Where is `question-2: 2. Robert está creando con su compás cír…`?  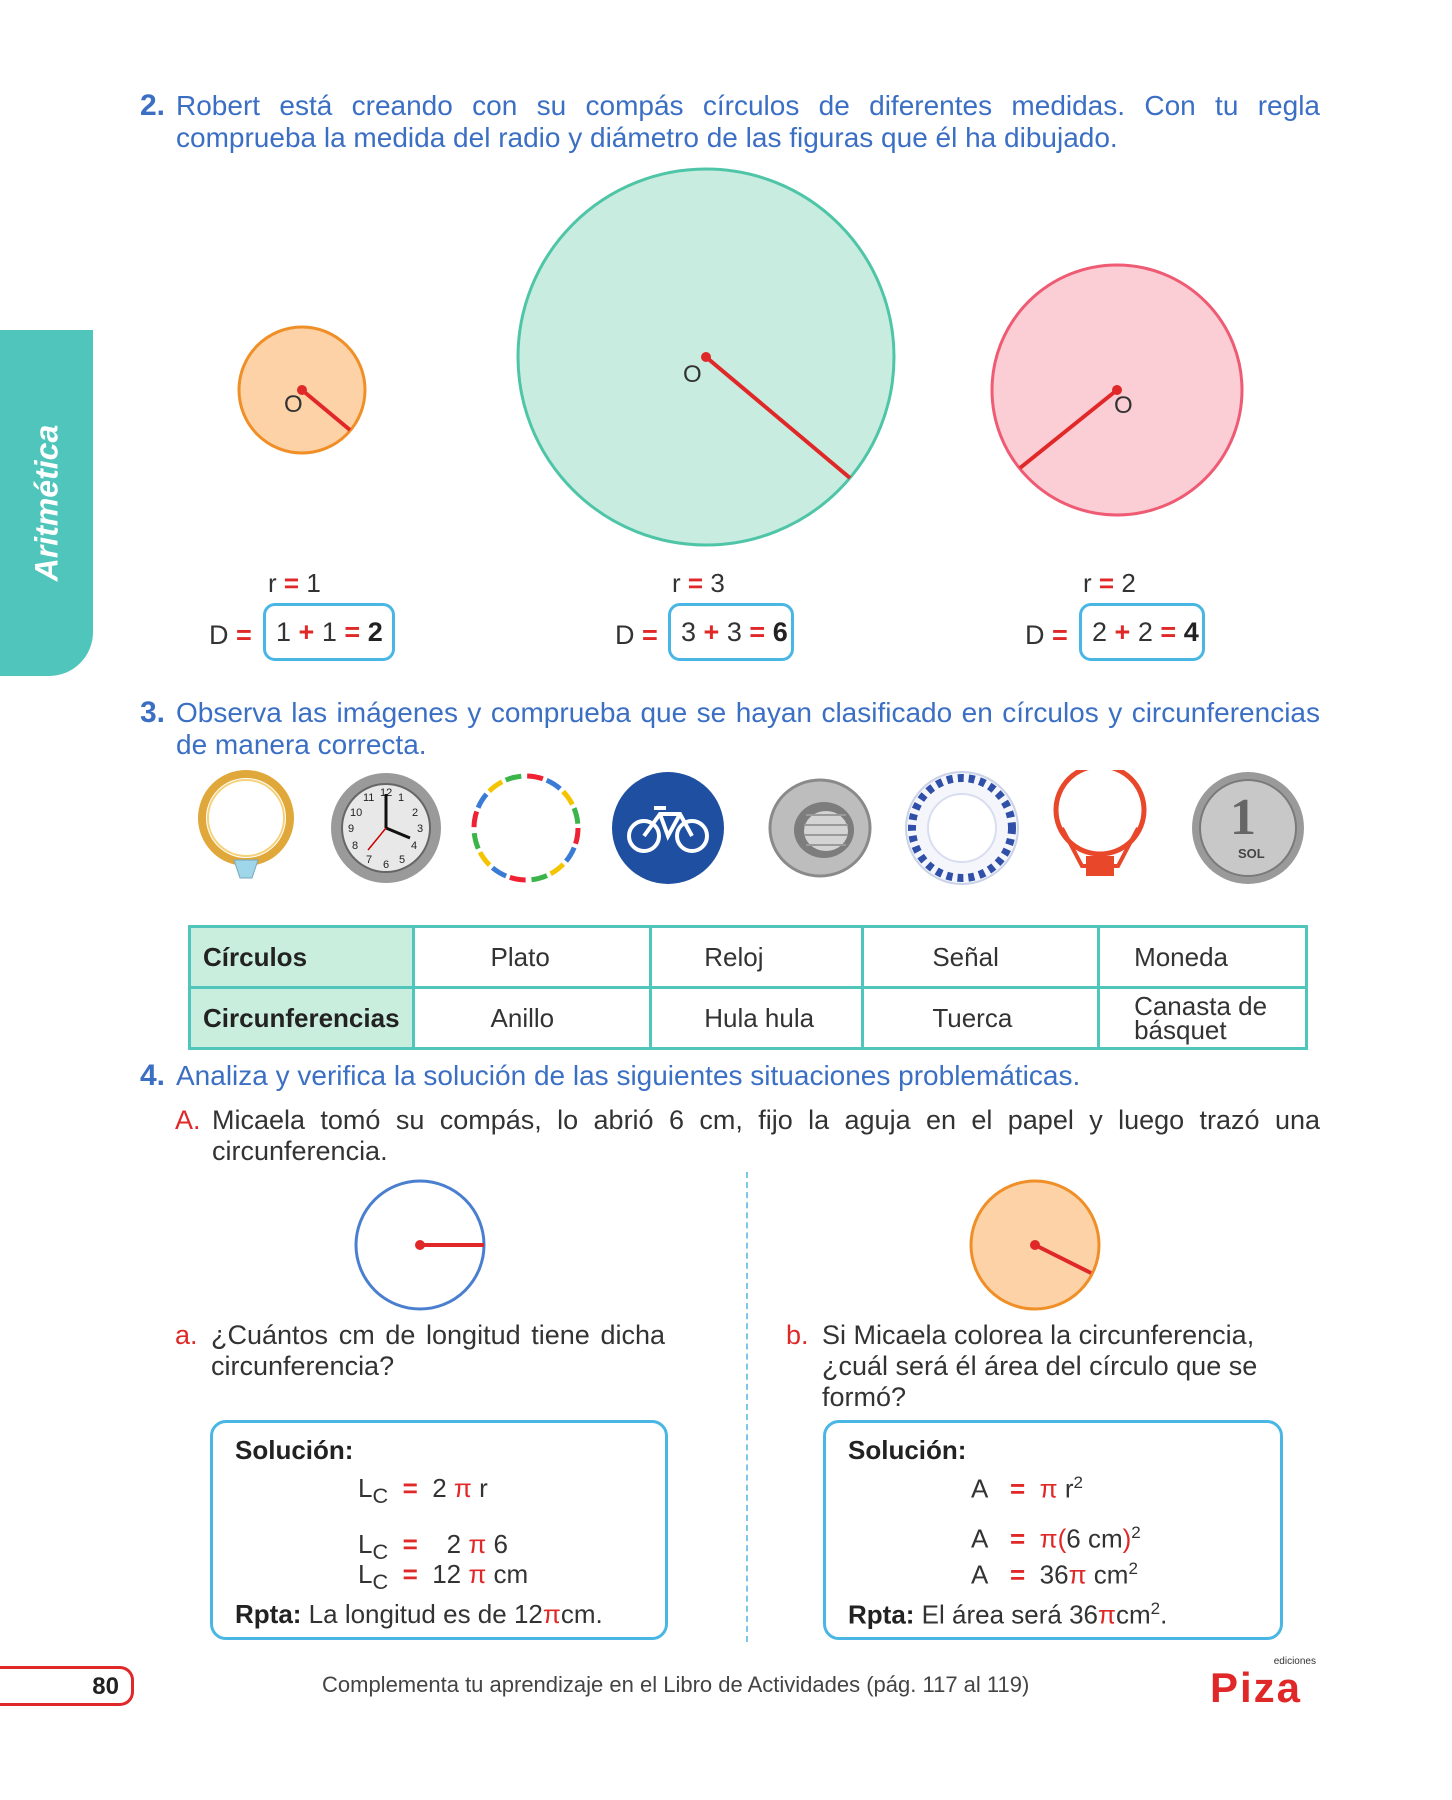
question-2: 2. Robert está creando con su compás cír… is located at coordinates (730, 122).